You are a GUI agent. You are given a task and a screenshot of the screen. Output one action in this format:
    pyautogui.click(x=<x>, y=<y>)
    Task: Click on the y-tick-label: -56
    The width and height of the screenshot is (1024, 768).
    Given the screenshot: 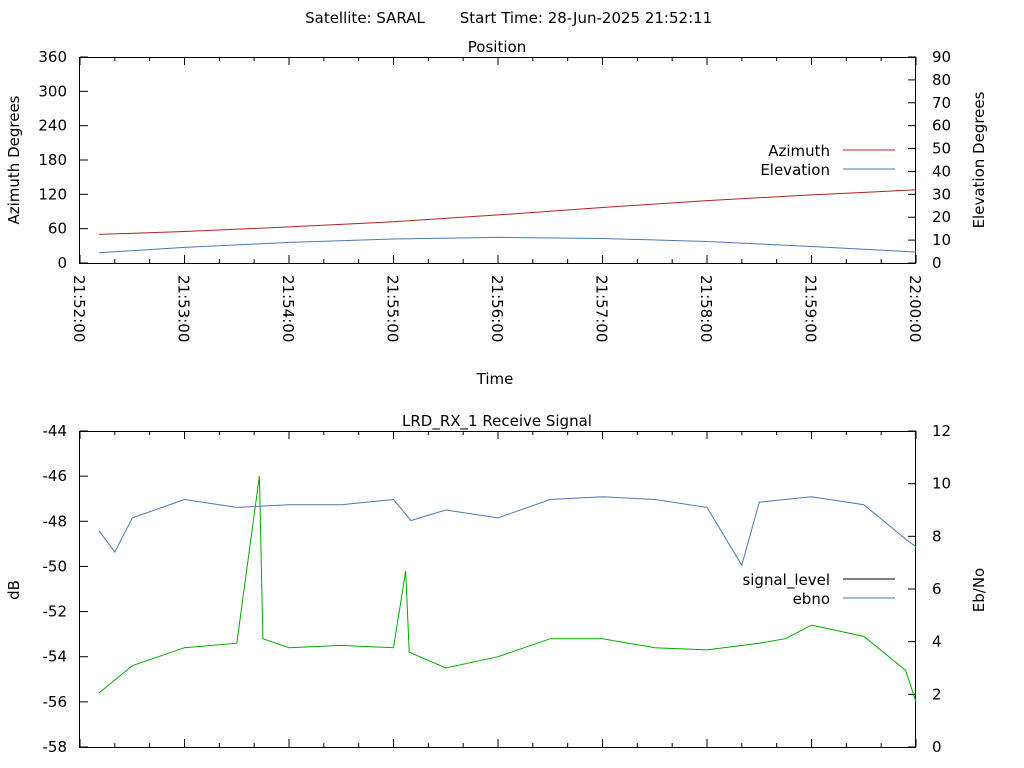 What is the action you would take?
    pyautogui.click(x=55, y=702)
    